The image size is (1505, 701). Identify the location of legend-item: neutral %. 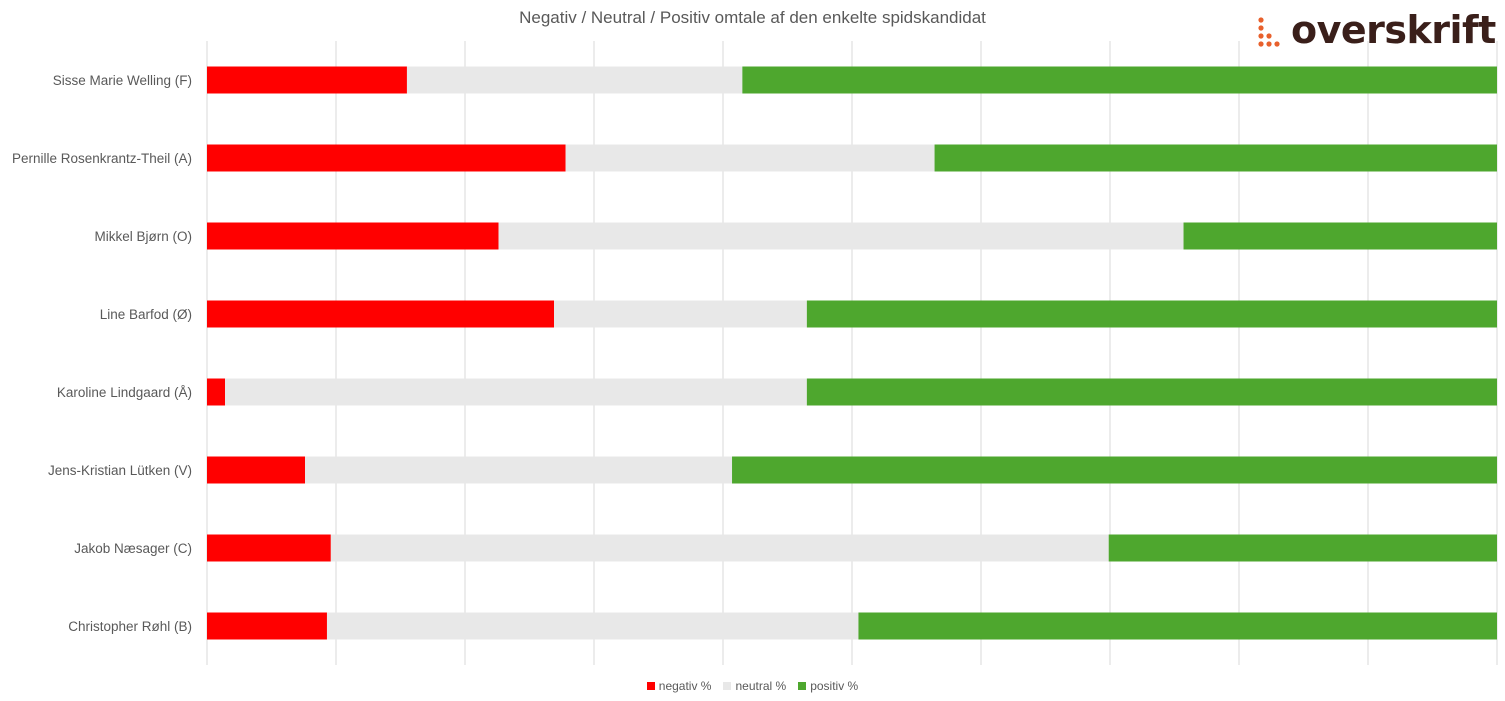
(754, 686).